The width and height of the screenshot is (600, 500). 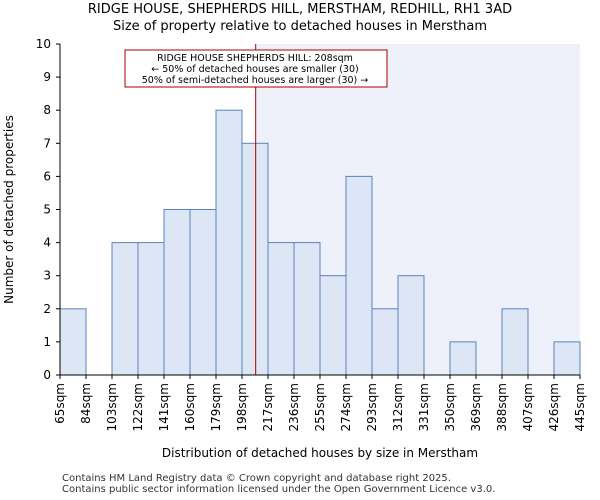 I want to click on x-tick-label: 141sqm, so click(x=164, y=407).